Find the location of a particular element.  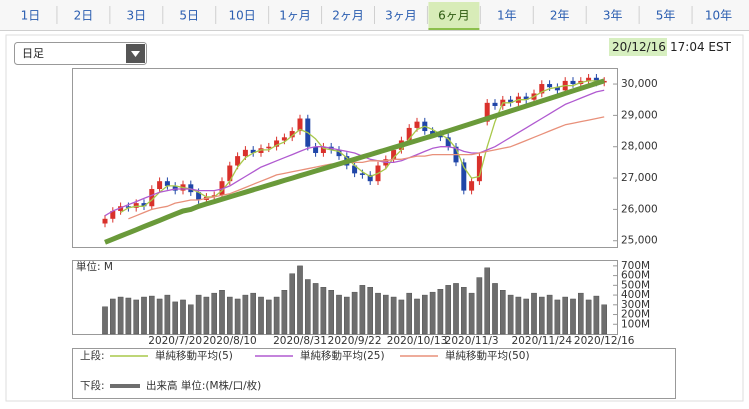

date-background is located at coordinates (638, 47).